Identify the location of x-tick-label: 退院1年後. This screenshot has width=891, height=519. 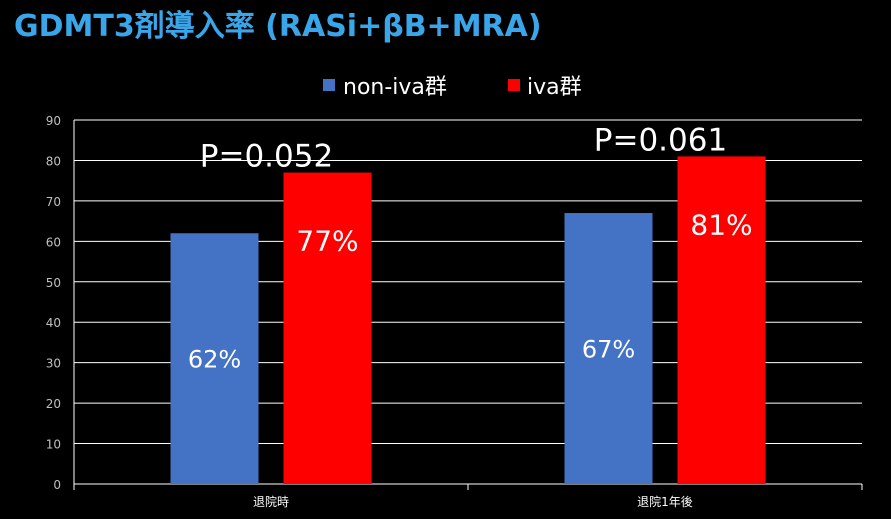
(665, 502).